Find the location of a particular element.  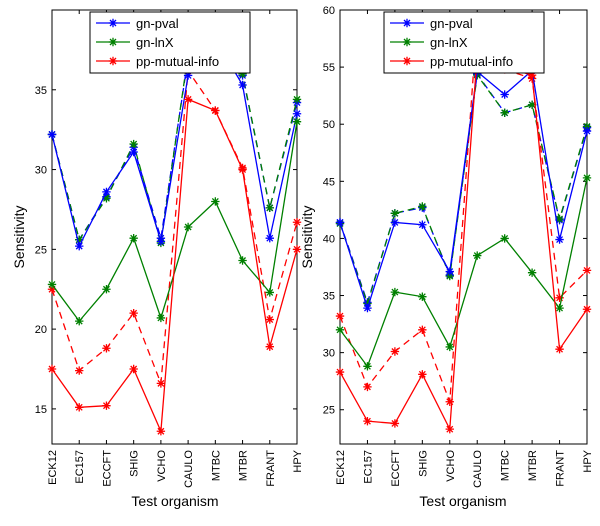

y-tick-label: 45 is located at coordinates (329, 182).